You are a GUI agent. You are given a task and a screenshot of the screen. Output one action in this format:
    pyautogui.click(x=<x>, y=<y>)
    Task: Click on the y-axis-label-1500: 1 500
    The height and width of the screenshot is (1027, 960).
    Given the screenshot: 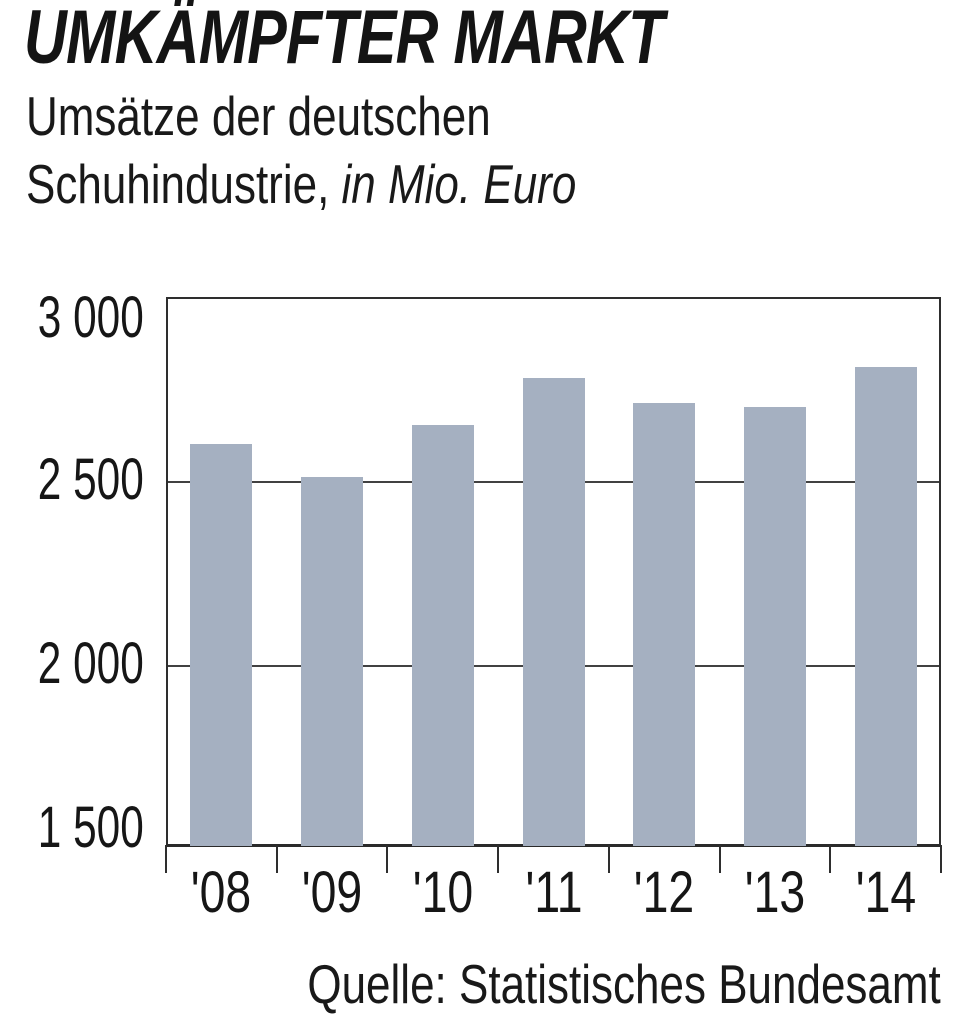 What is the action you would take?
    pyautogui.click(x=90, y=827)
    